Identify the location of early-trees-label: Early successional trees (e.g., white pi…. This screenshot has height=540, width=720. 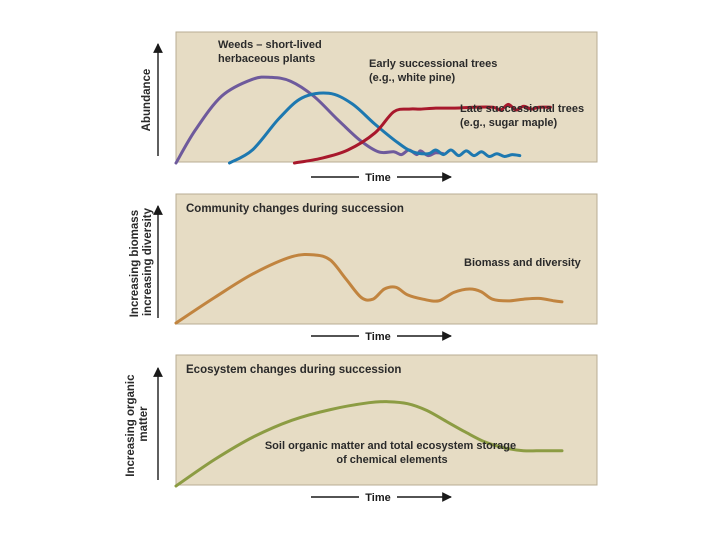
(434, 71).